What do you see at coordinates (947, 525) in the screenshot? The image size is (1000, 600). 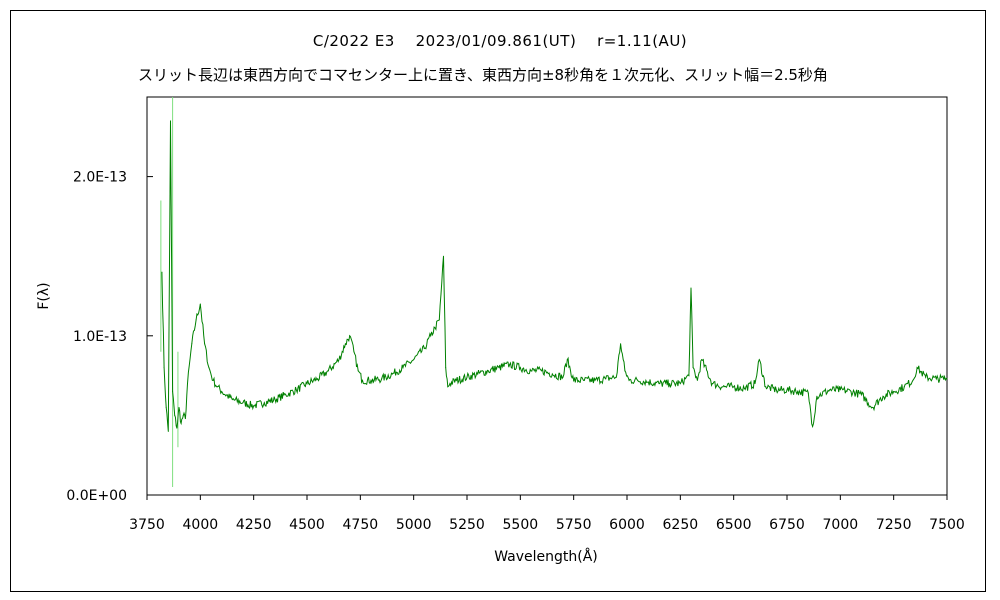 I see `x-tick-label-15: 7500` at bounding box center [947, 525].